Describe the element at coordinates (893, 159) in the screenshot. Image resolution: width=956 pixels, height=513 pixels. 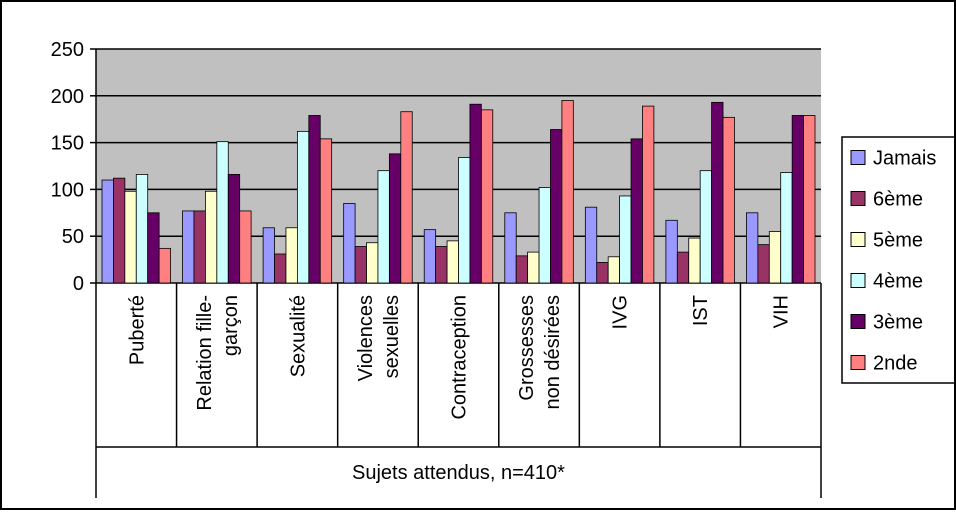
I see `legend-item: Jamais` at that location.